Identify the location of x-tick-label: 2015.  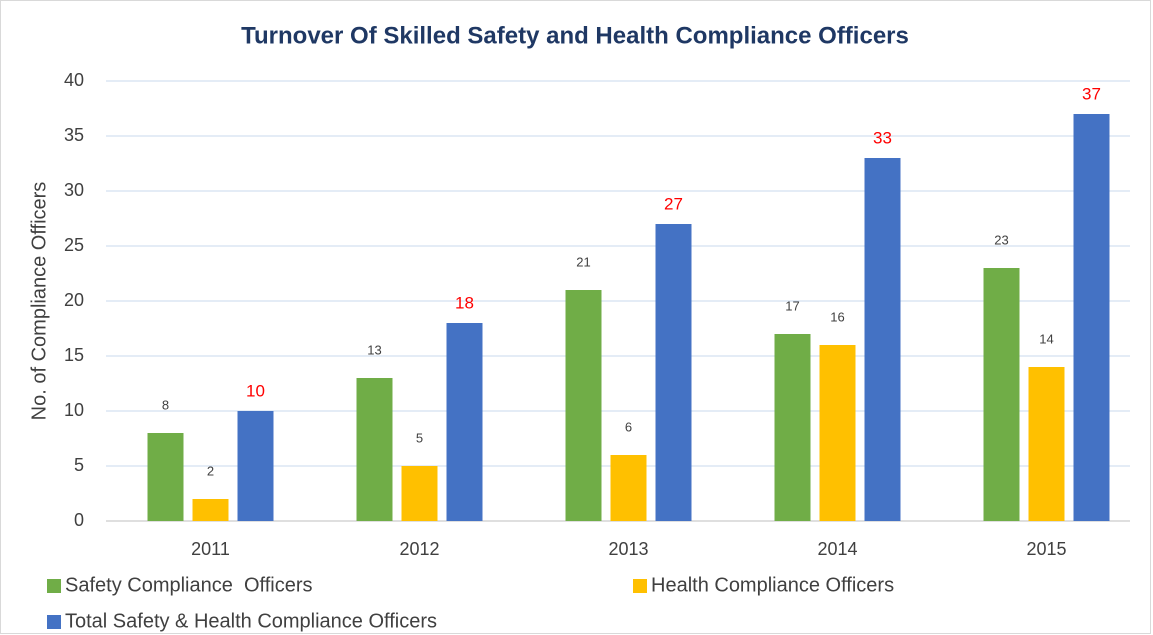
(1046, 549).